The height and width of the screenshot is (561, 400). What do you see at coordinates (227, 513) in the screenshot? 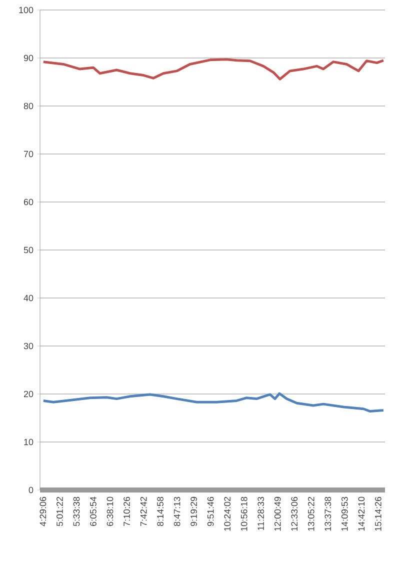
I see `x-tick-label: 10:24:02` at bounding box center [227, 513].